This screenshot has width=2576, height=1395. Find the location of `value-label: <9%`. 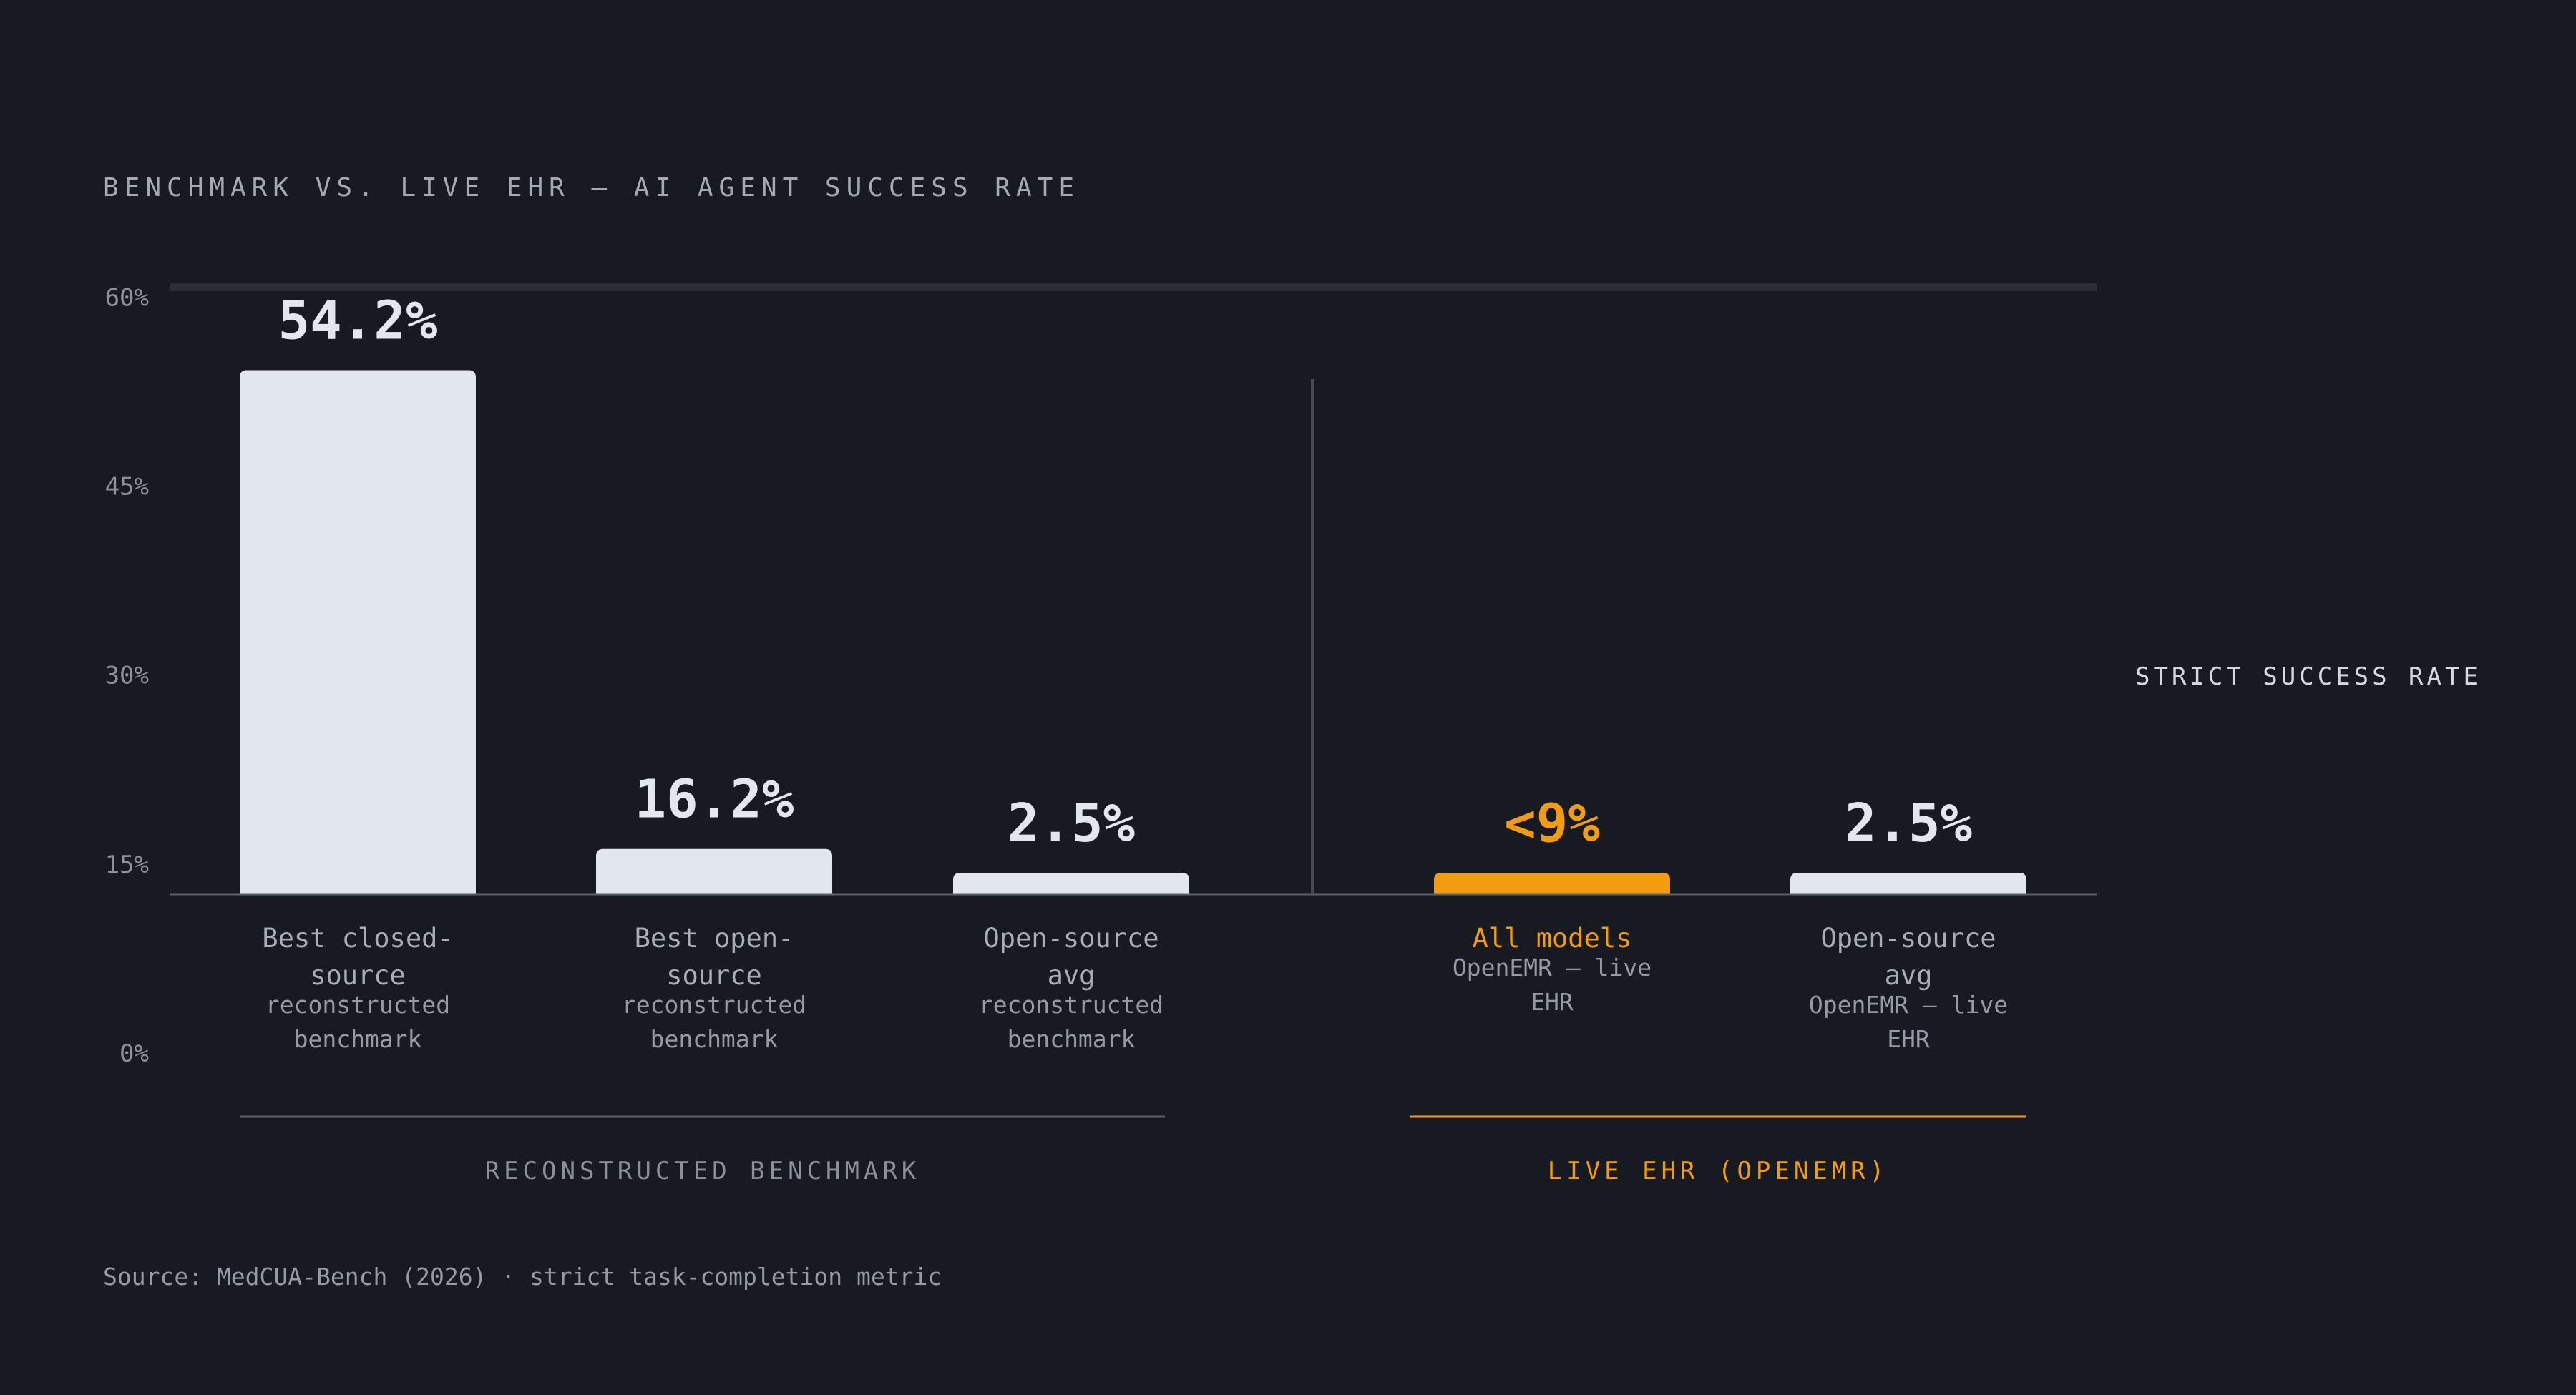

value-label: <9% is located at coordinates (1552, 824).